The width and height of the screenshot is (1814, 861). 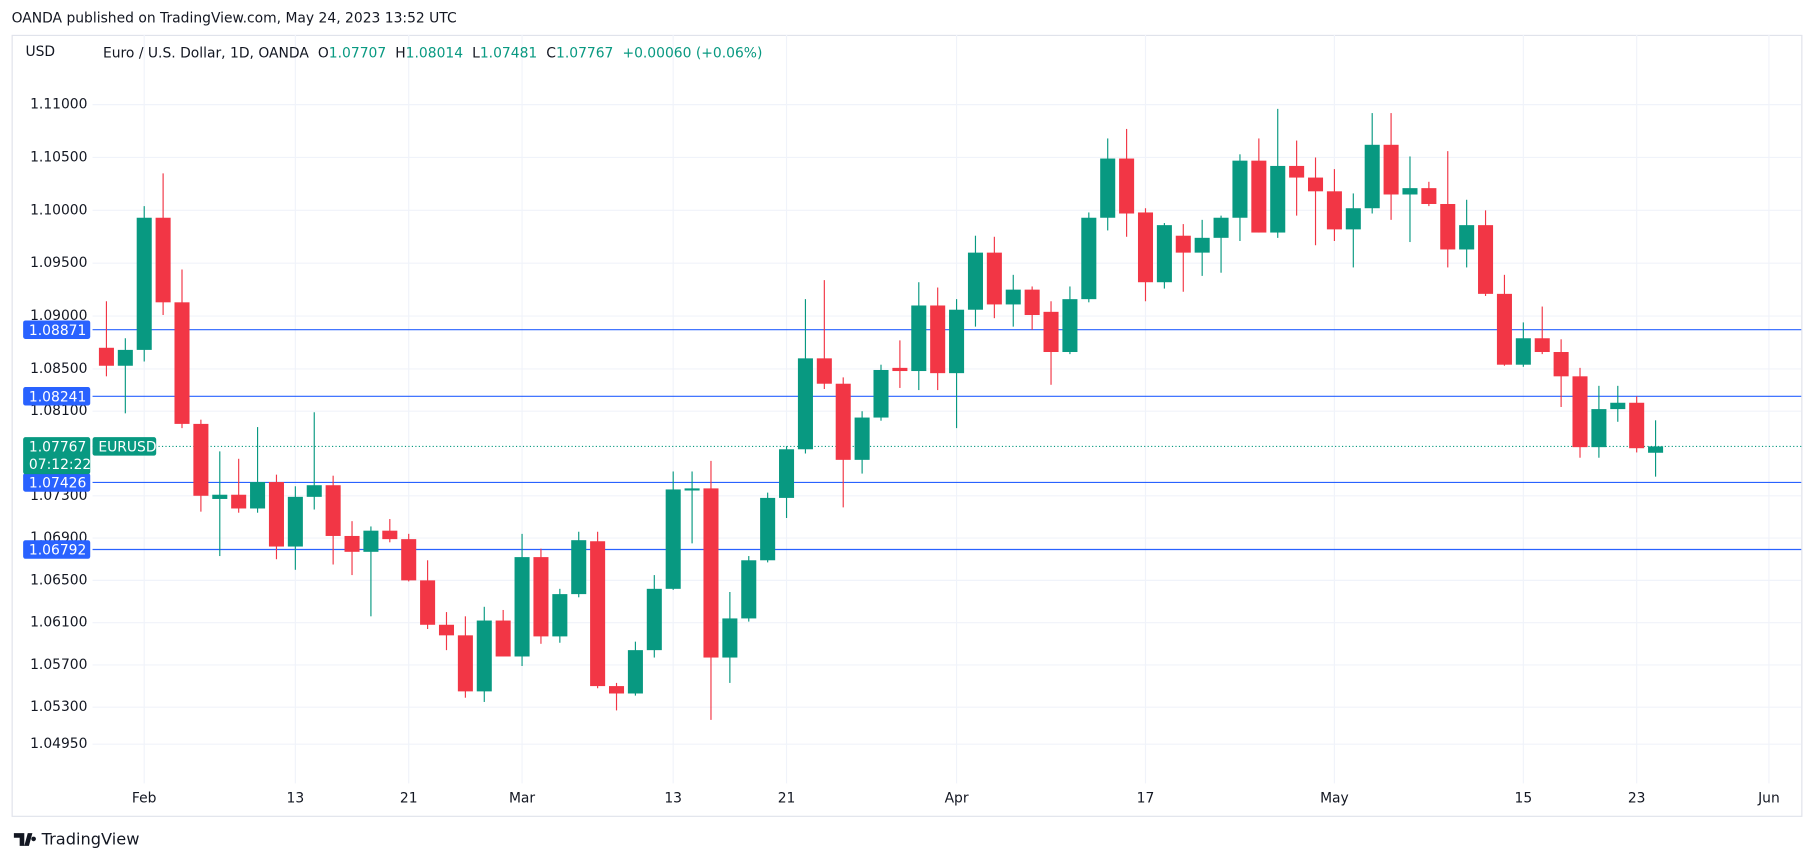 What do you see at coordinates (522, 798) in the screenshot?
I see `x-tick-label: Mar` at bounding box center [522, 798].